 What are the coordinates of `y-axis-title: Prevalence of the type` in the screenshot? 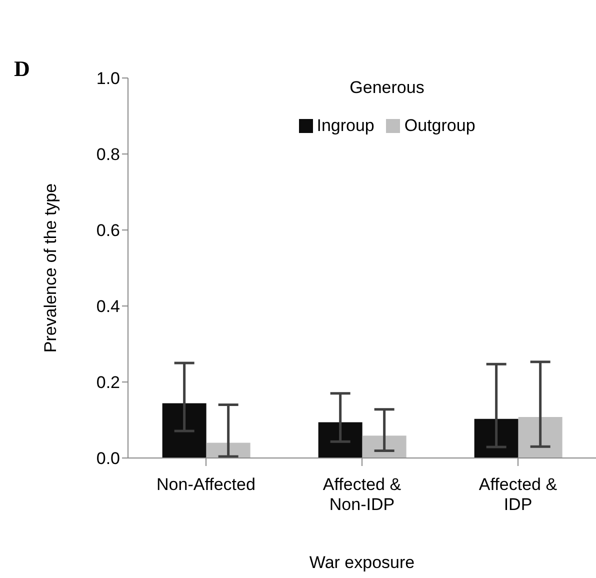 It's located at (50, 268).